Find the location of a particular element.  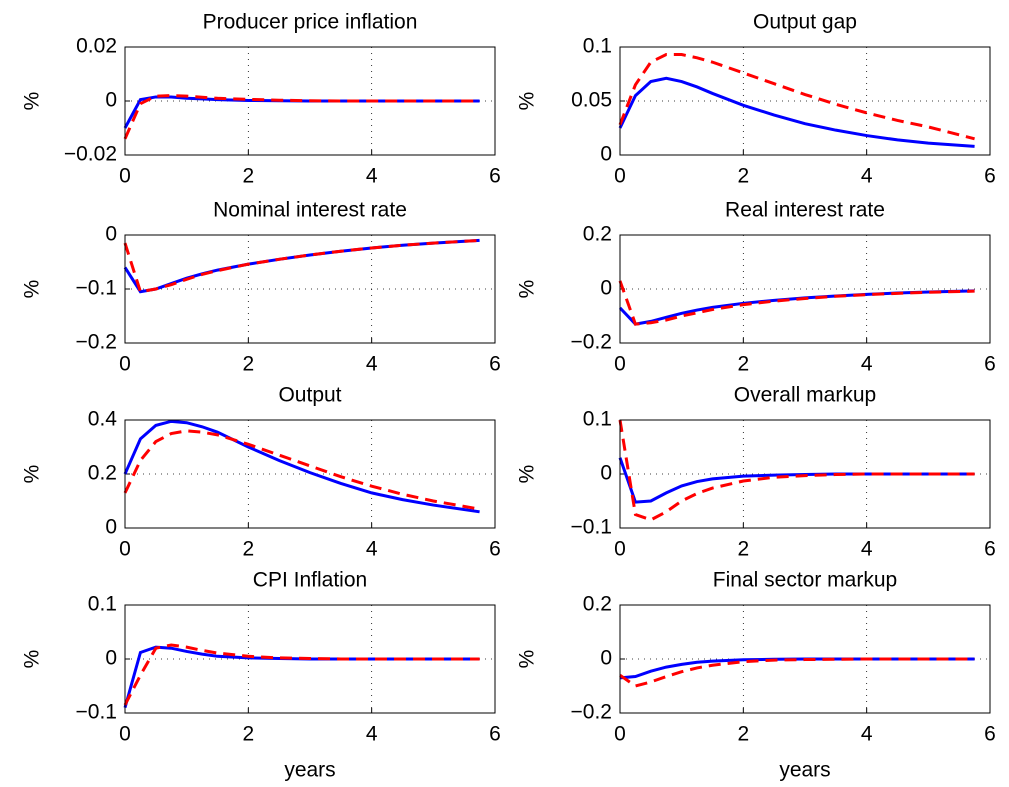

subplot-title: Output is located at coordinates (309, 395).